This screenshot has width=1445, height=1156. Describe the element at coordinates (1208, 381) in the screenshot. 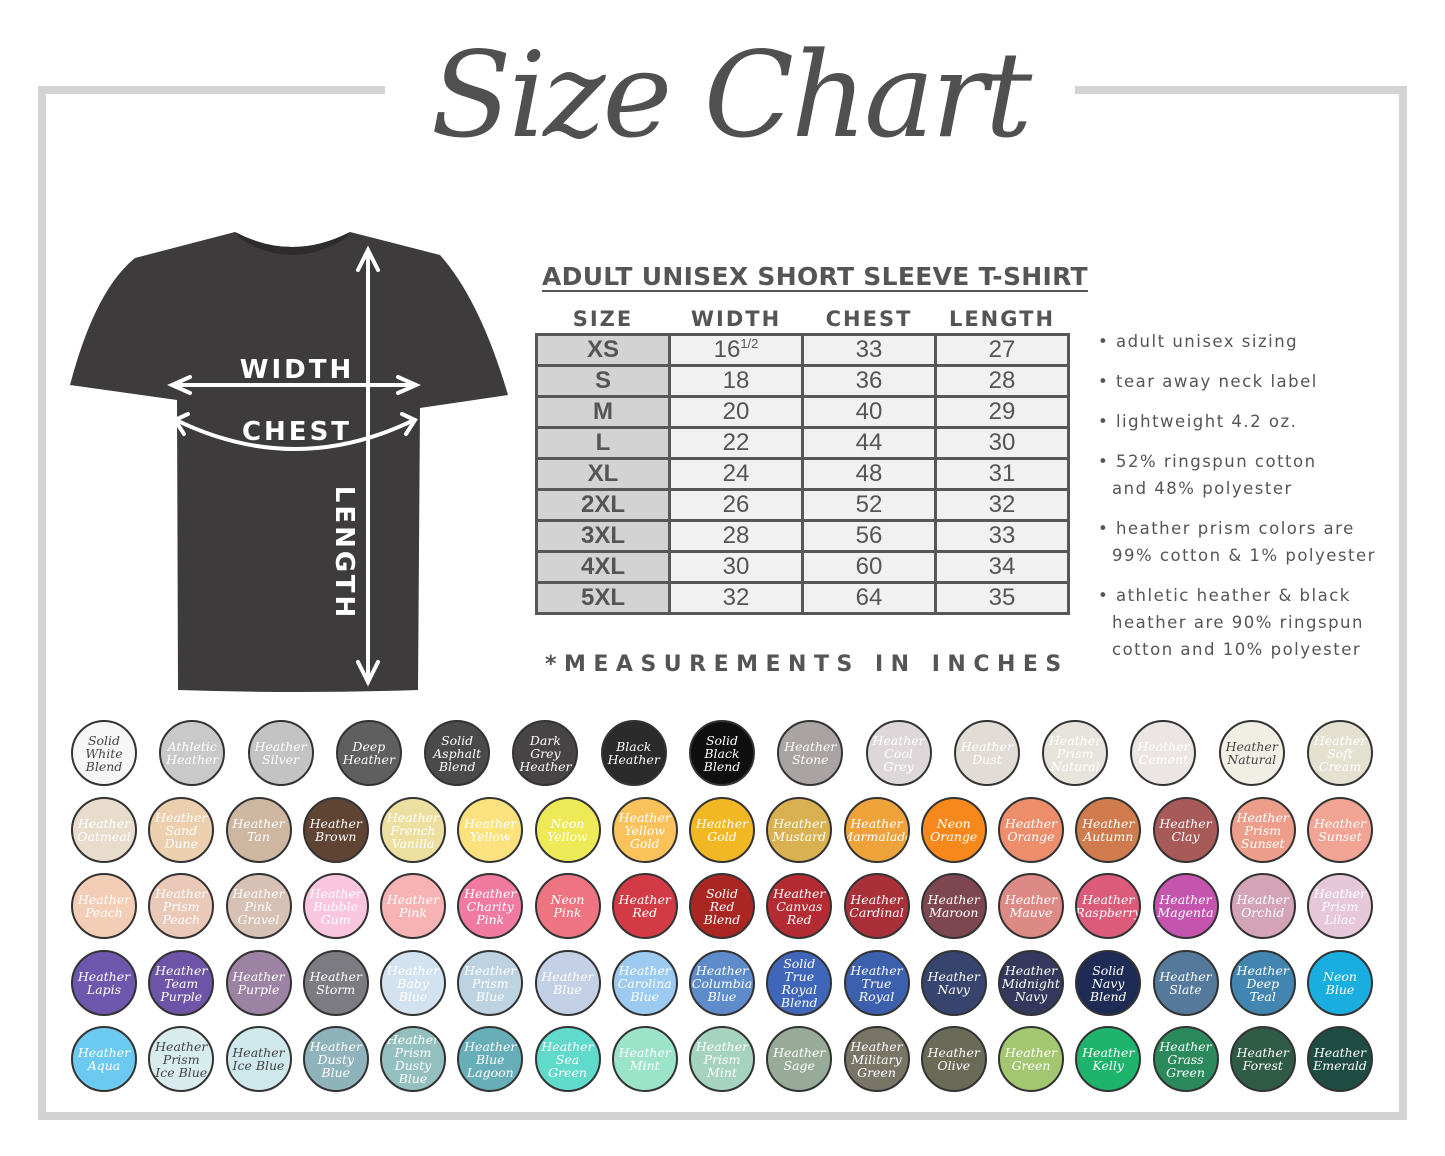

I see `feature-item: • tear away neck label` at that location.